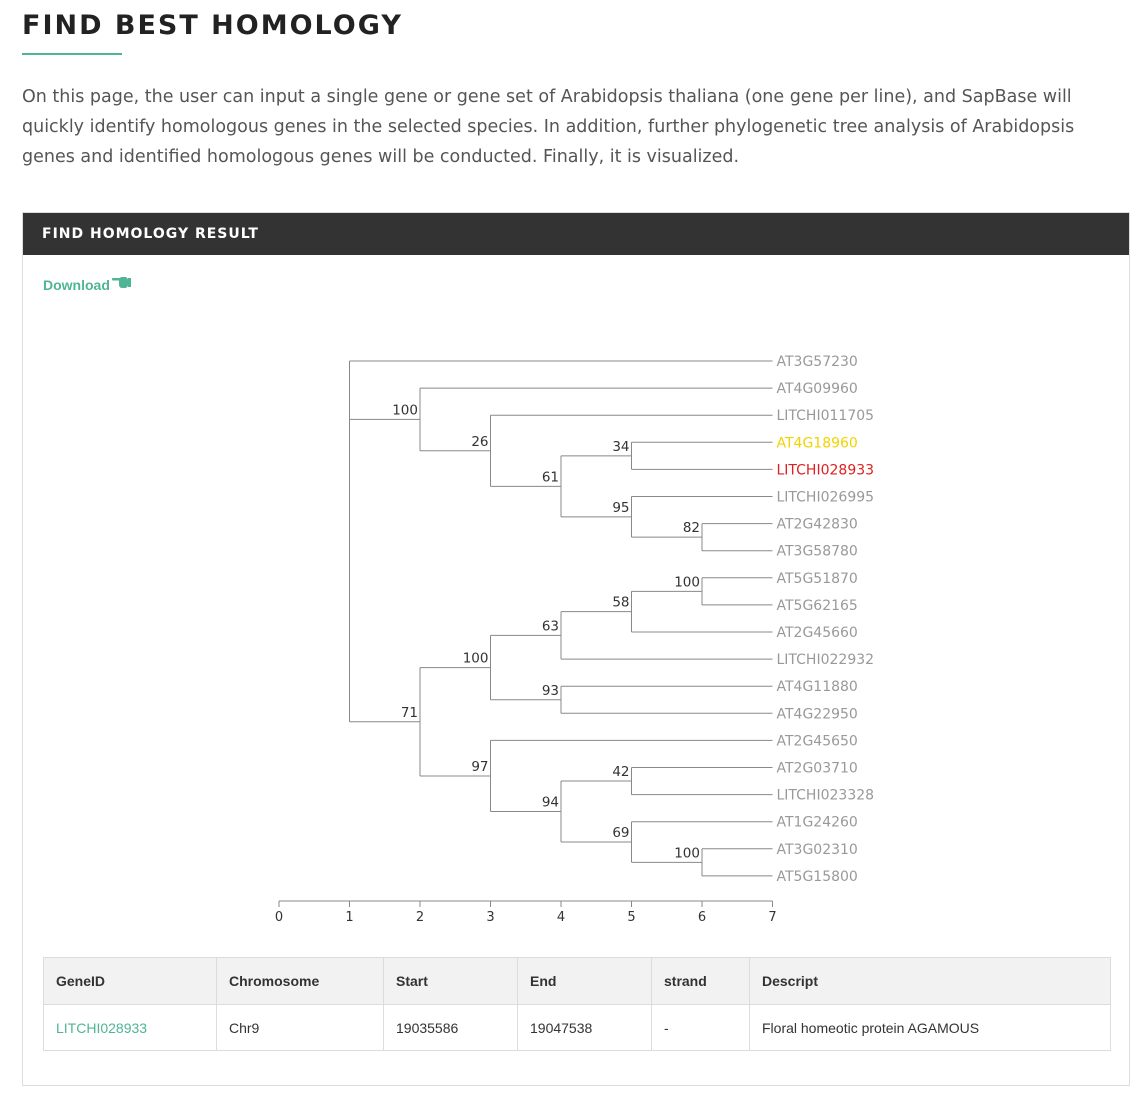 The image size is (1146, 1100). What do you see at coordinates (300, 981) in the screenshot?
I see `column-header-chromosome: Chromosome` at bounding box center [300, 981].